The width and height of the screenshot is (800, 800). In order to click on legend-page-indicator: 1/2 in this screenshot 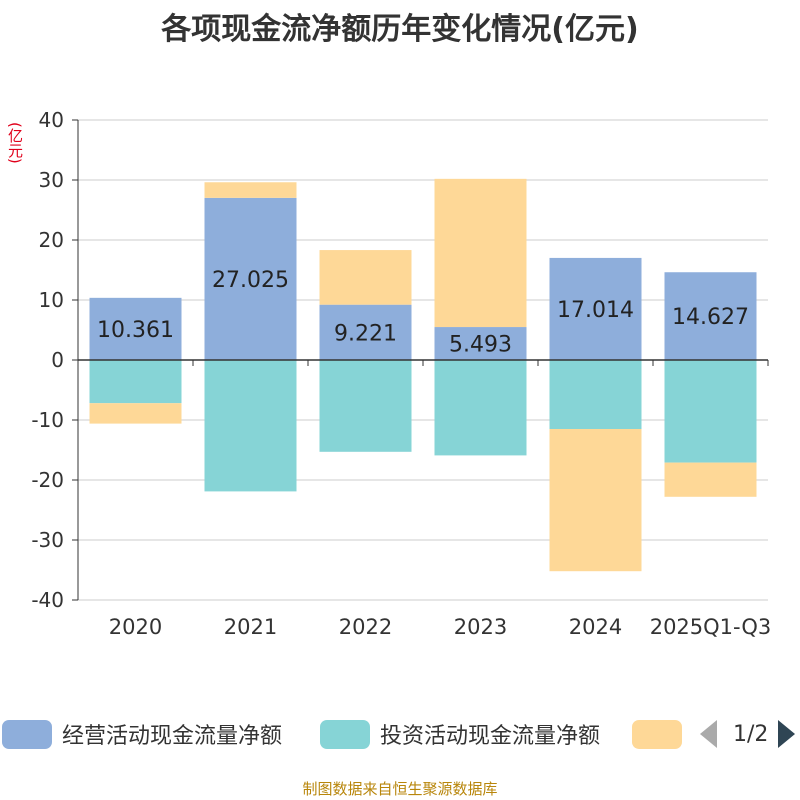, I will do `click(751, 734)`.